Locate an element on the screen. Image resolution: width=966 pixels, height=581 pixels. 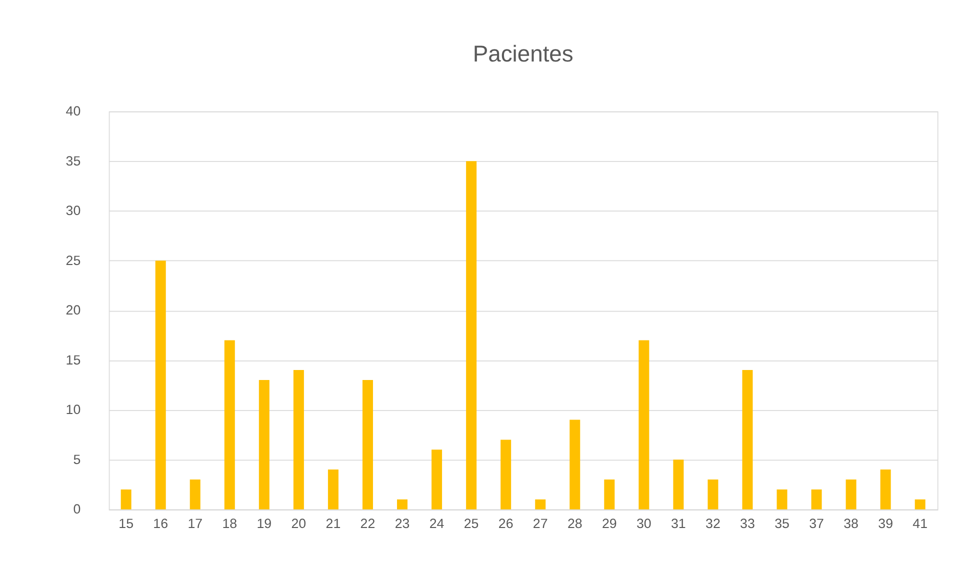
y-tick-label: 25 is located at coordinates (73, 260).